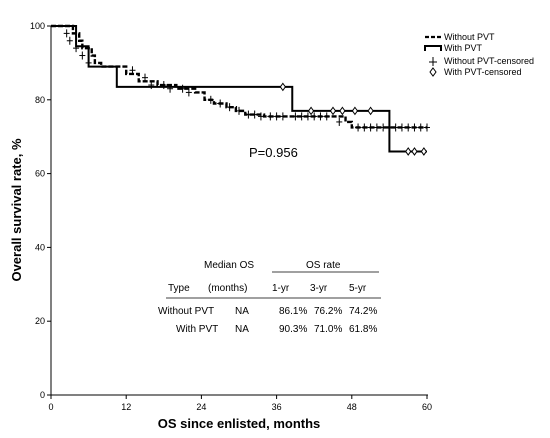  Describe the element at coordinates (277, 407) in the screenshot. I see `x-tick-label-36: 36` at that location.